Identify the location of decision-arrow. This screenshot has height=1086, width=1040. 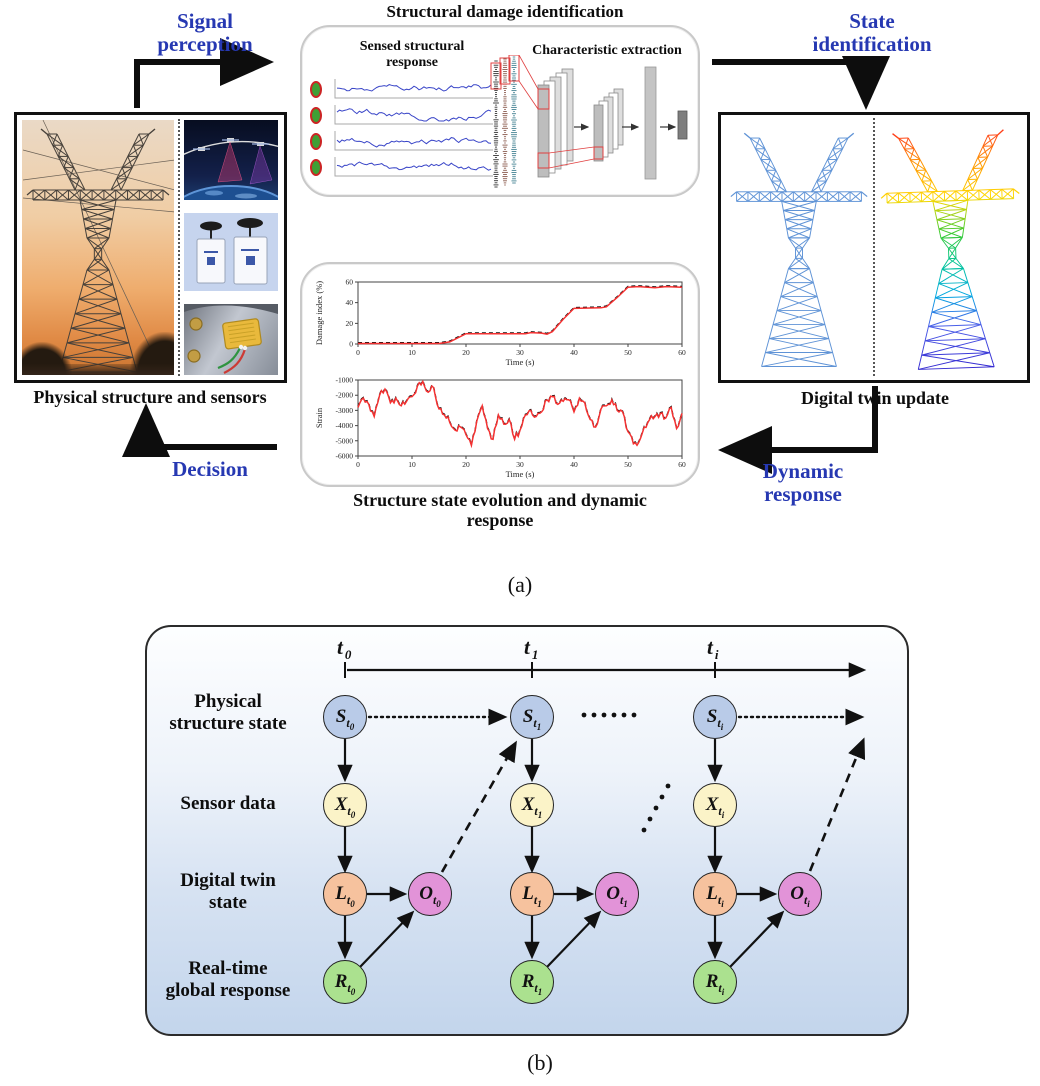
(199, 430).